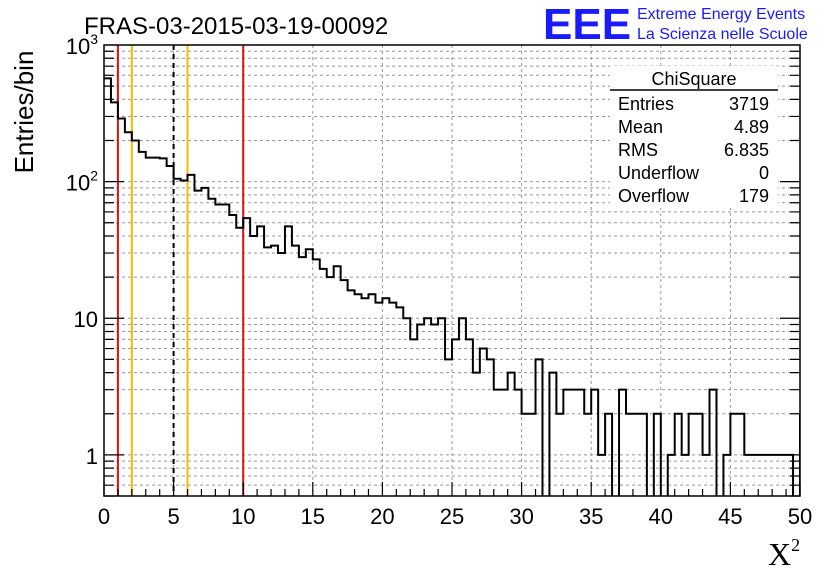  What do you see at coordinates (730, 516) in the screenshot?
I see `x-tick-label: 45` at bounding box center [730, 516].